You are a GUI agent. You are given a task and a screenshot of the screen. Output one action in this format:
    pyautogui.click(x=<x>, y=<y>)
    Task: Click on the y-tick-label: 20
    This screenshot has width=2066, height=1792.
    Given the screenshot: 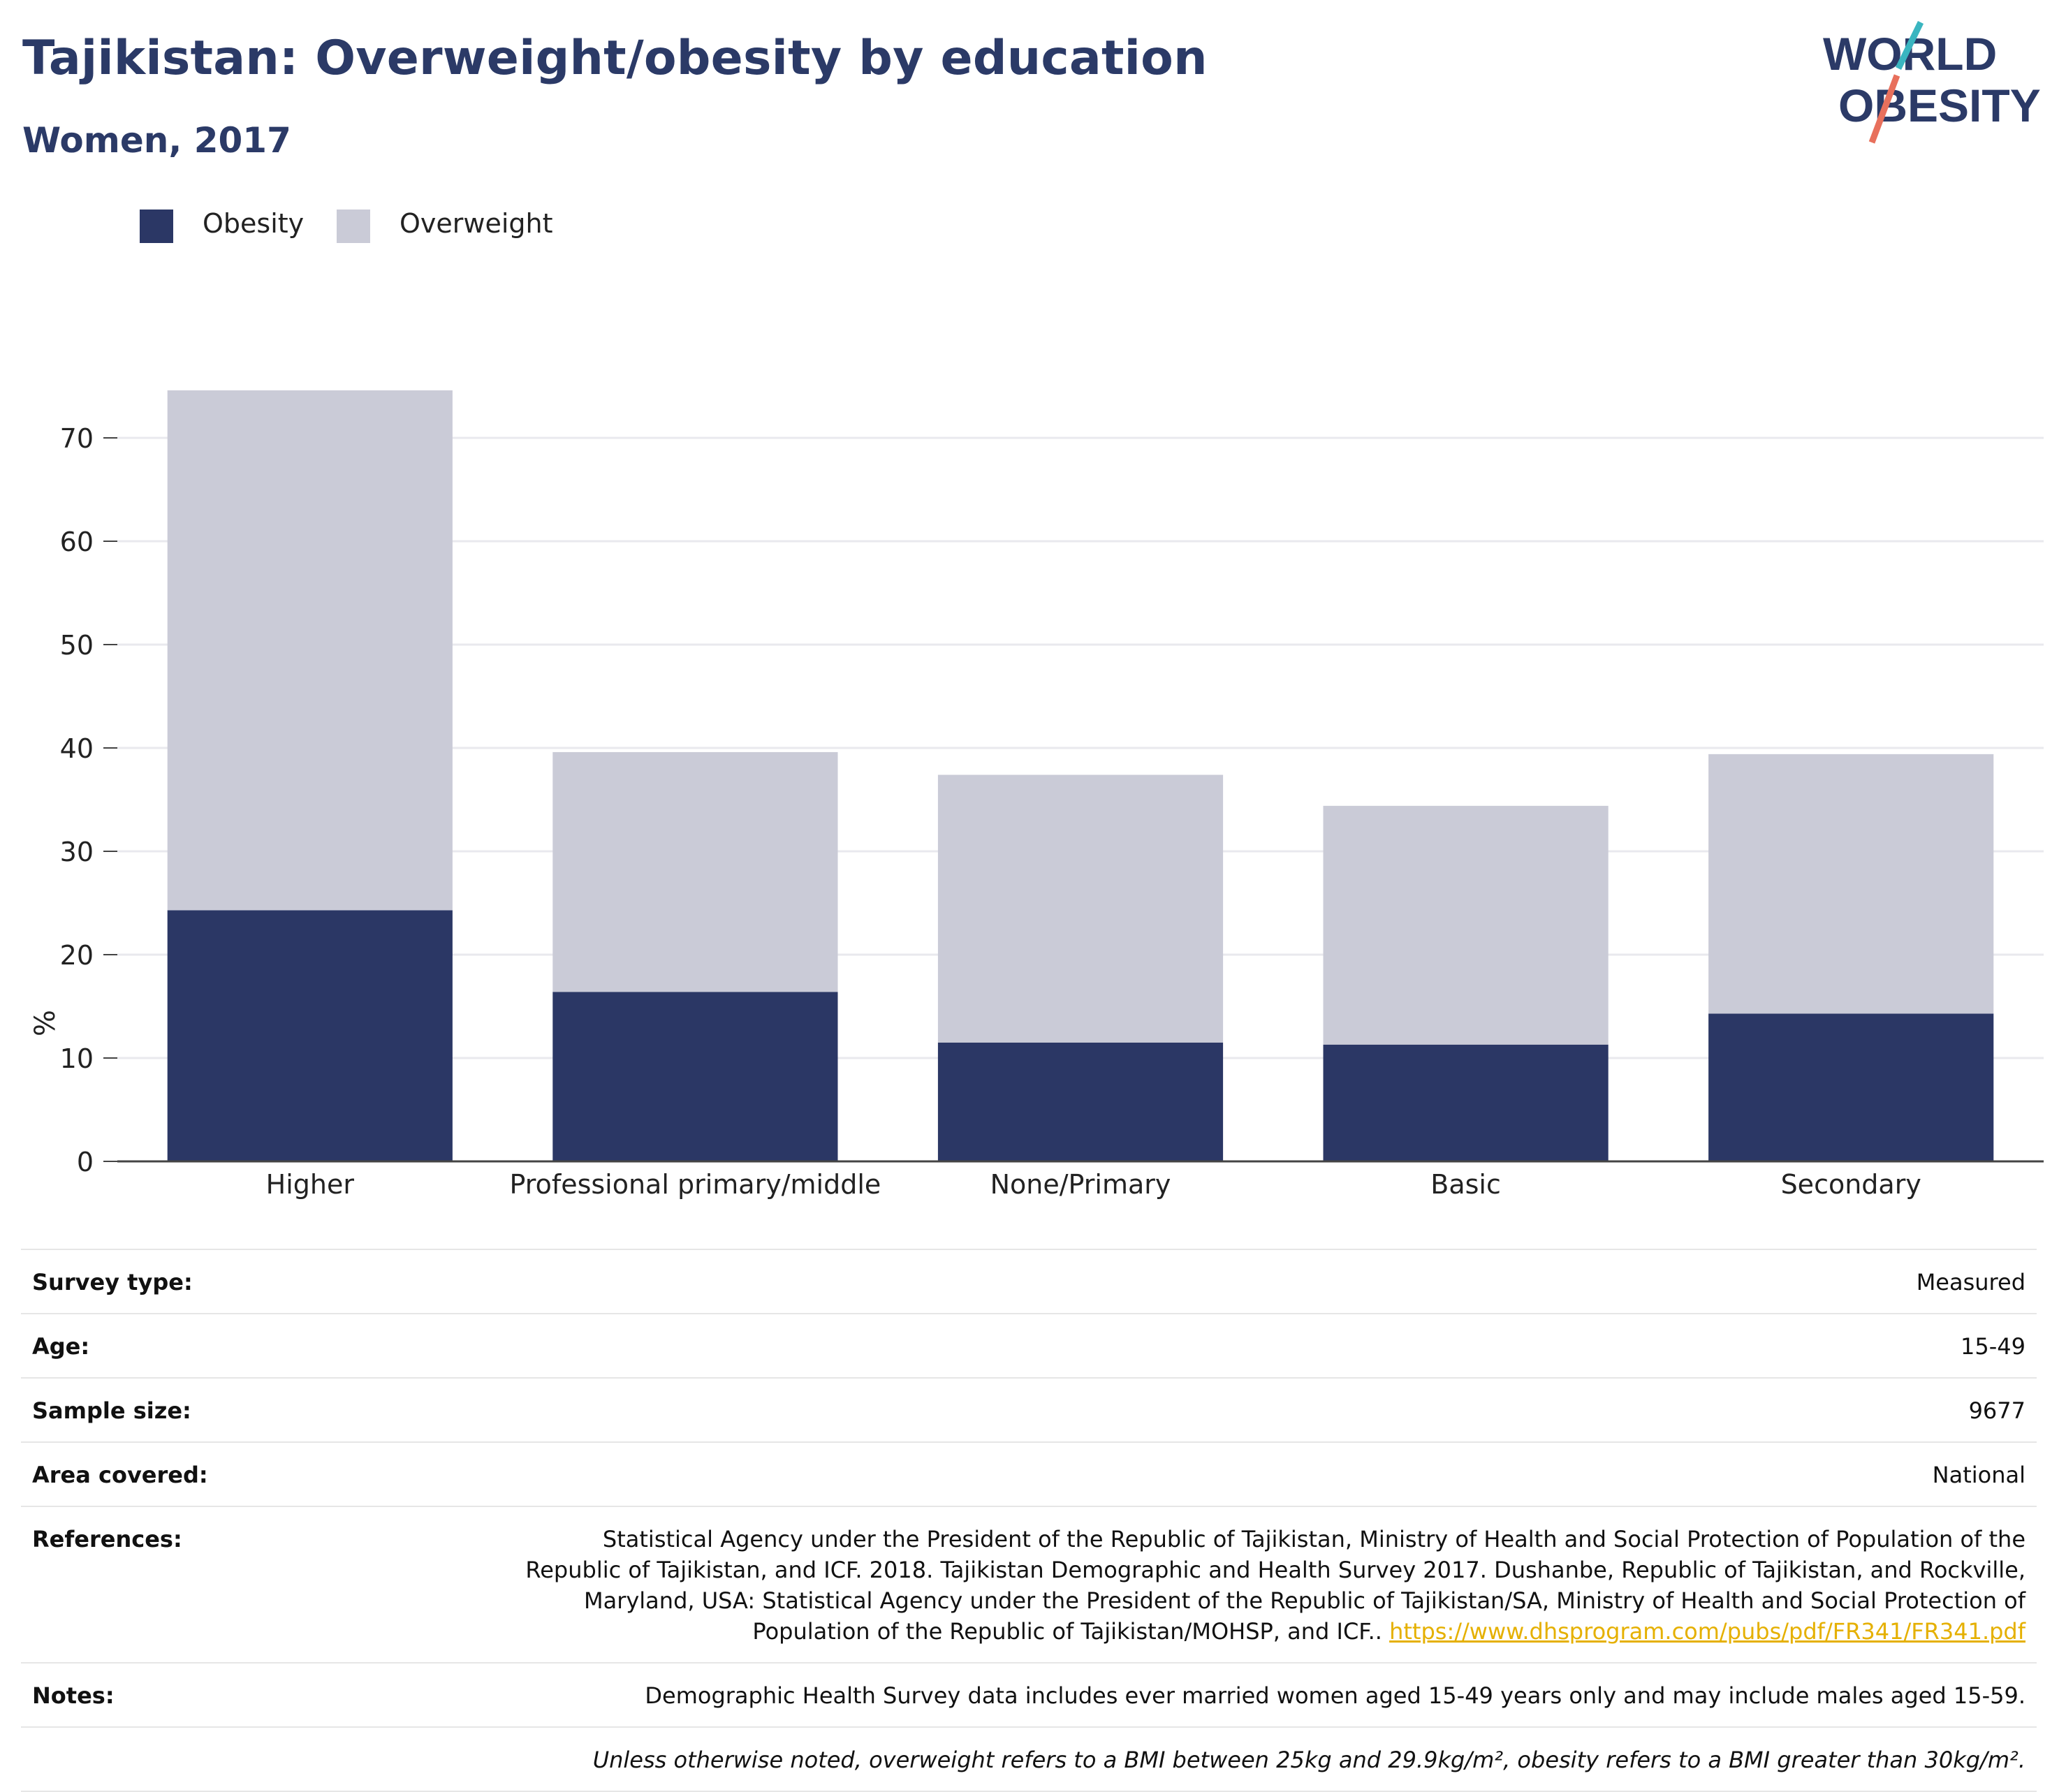 What is the action you would take?
    pyautogui.click(x=77, y=955)
    